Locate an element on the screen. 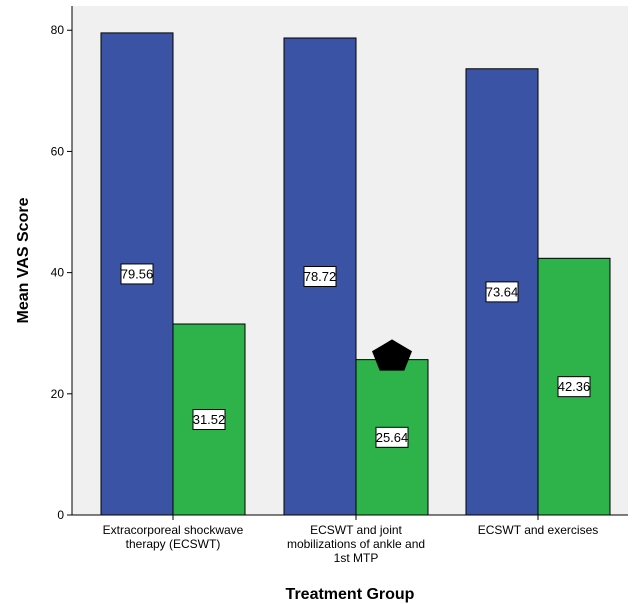  y-tick-label: 60 is located at coordinates (58, 151).